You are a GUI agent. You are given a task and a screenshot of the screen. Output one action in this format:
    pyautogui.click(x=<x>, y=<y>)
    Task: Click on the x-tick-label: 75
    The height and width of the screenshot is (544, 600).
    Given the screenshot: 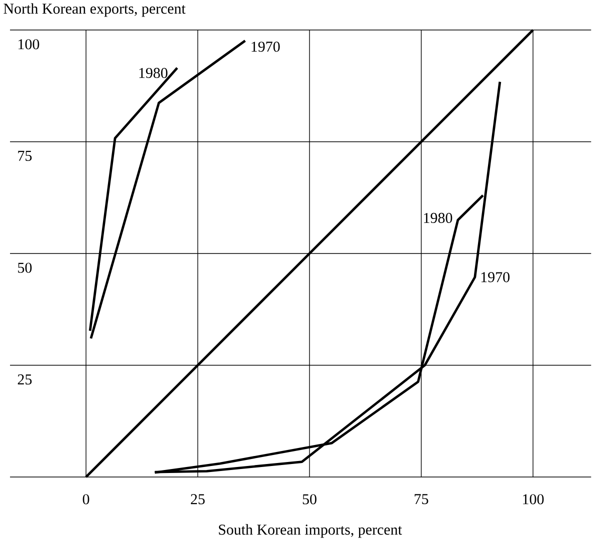 What is the action you would take?
    pyautogui.click(x=421, y=499)
    